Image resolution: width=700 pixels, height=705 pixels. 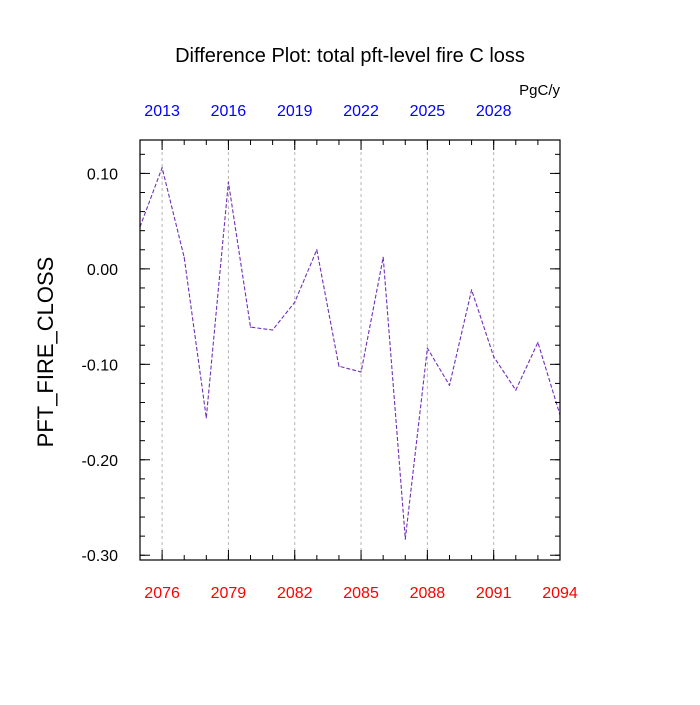 What do you see at coordinates (162, 593) in the screenshot?
I see `x-bottom-tick-label: 2076` at bounding box center [162, 593].